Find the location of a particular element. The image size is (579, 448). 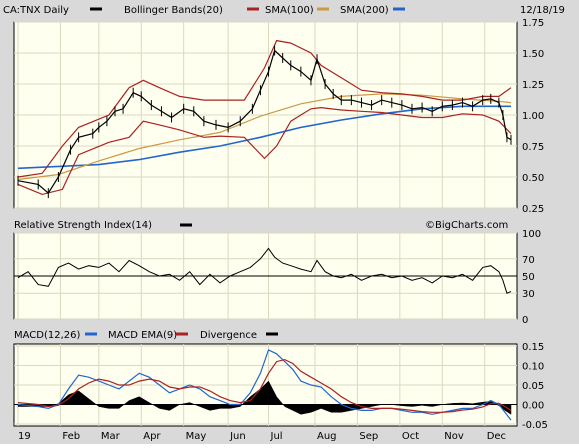

macd-line-ema is located at coordinates (264, 385).